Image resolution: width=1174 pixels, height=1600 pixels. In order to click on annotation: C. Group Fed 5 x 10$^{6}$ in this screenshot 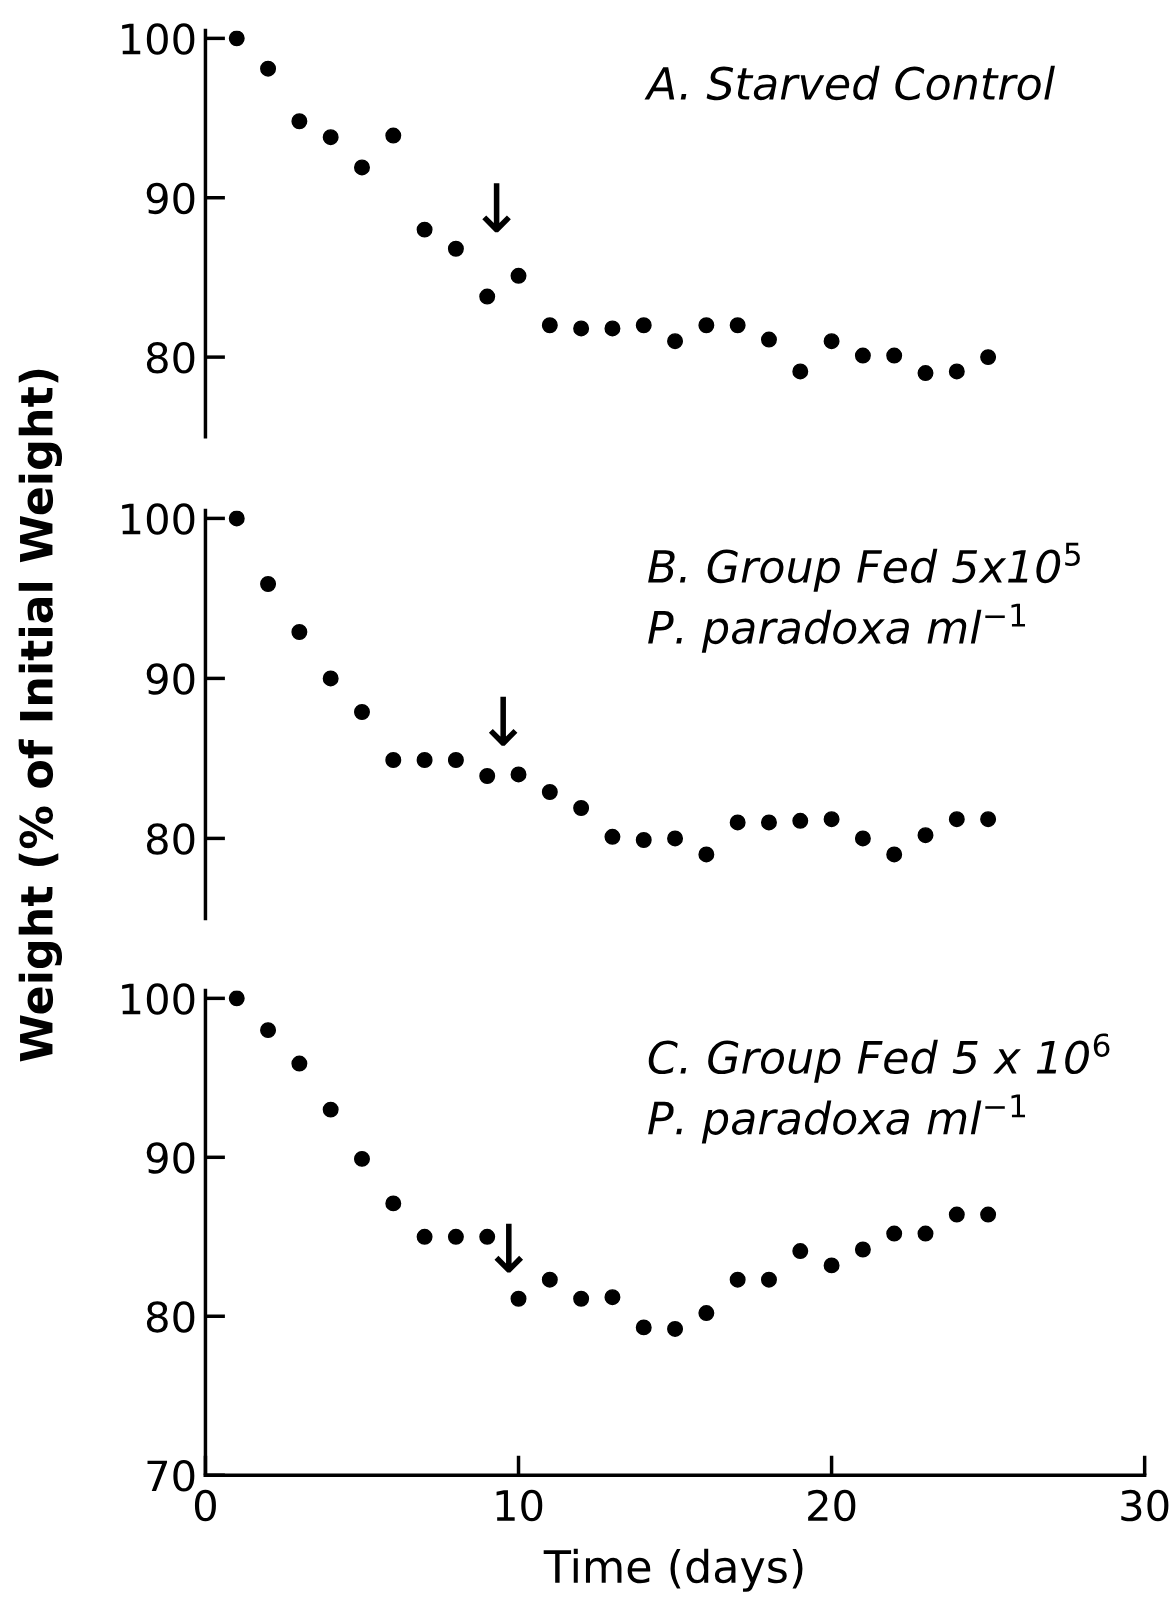, I will do `click(879, 1058)`.